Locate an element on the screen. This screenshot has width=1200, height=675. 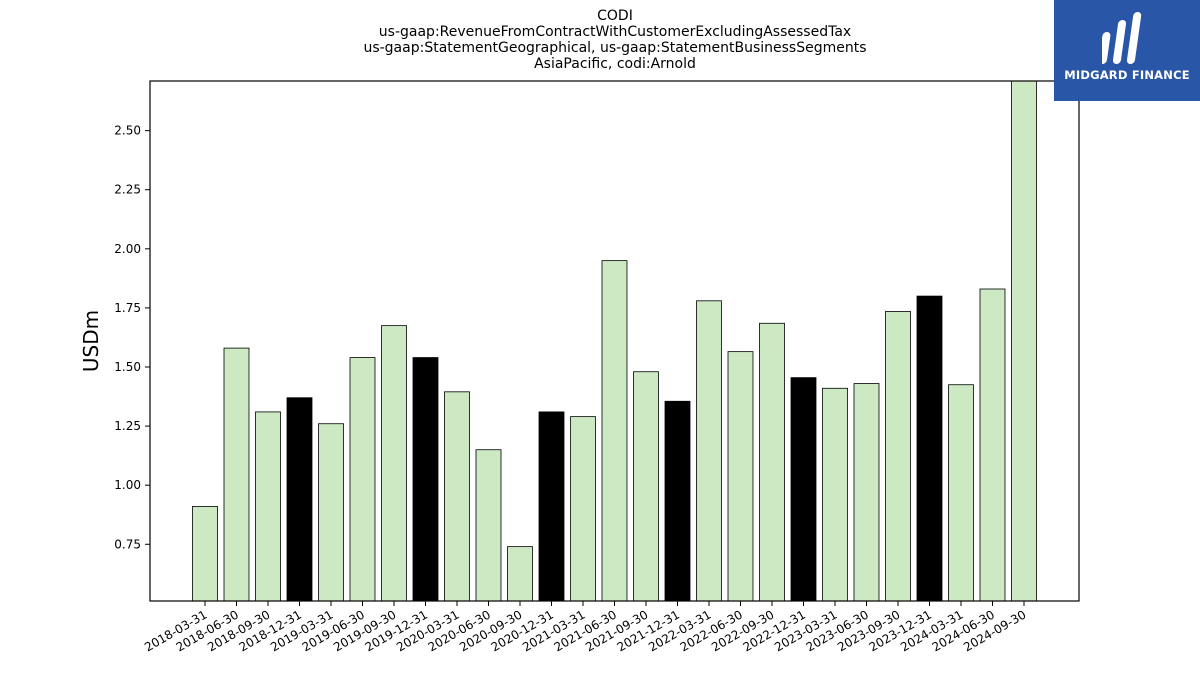
y-tick-label-0.75: 0.75 is located at coordinates (127, 544).